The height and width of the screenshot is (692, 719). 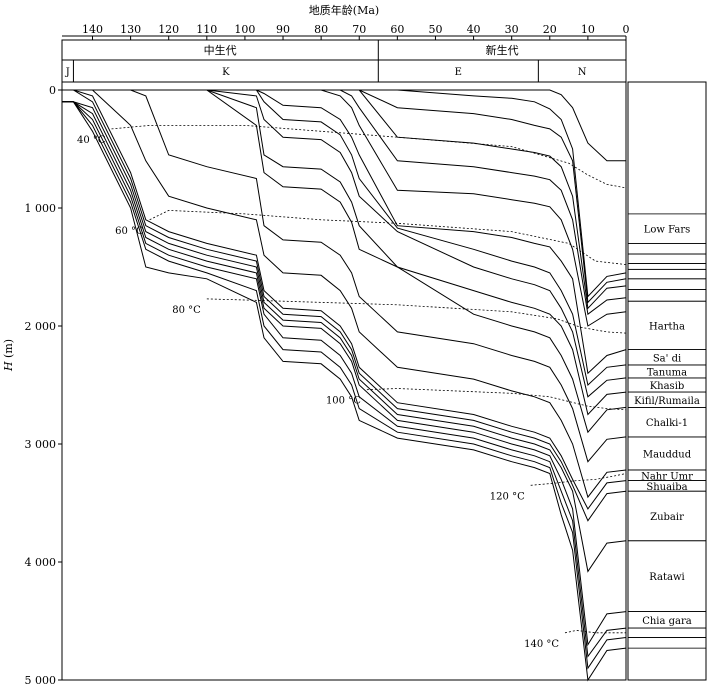 I want to click on isotherm-label: 60 °C, so click(x=129, y=231).